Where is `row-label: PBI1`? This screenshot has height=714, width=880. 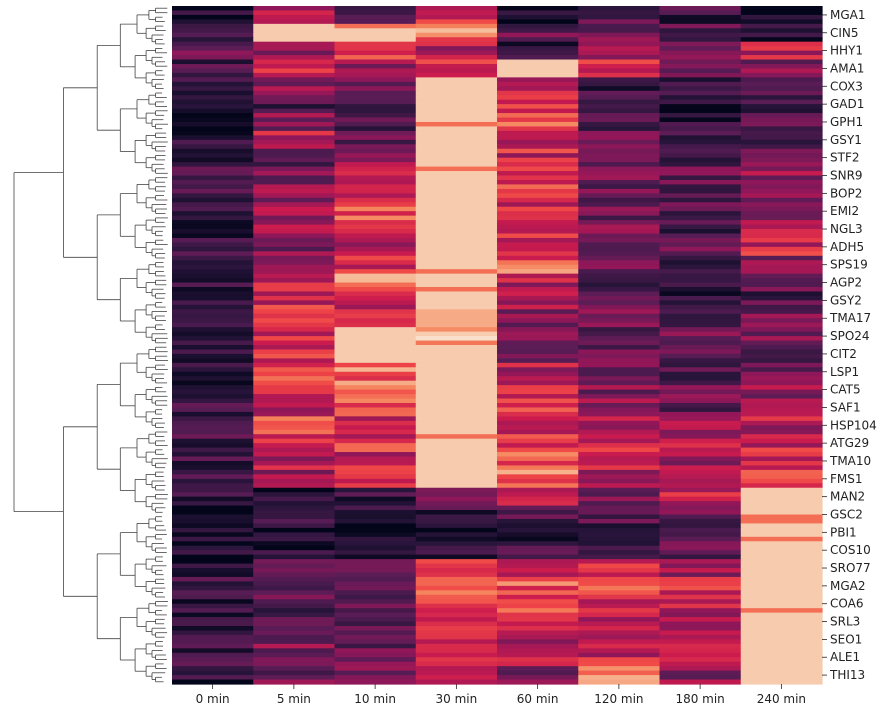 row-label: PBI1 is located at coordinates (843, 532).